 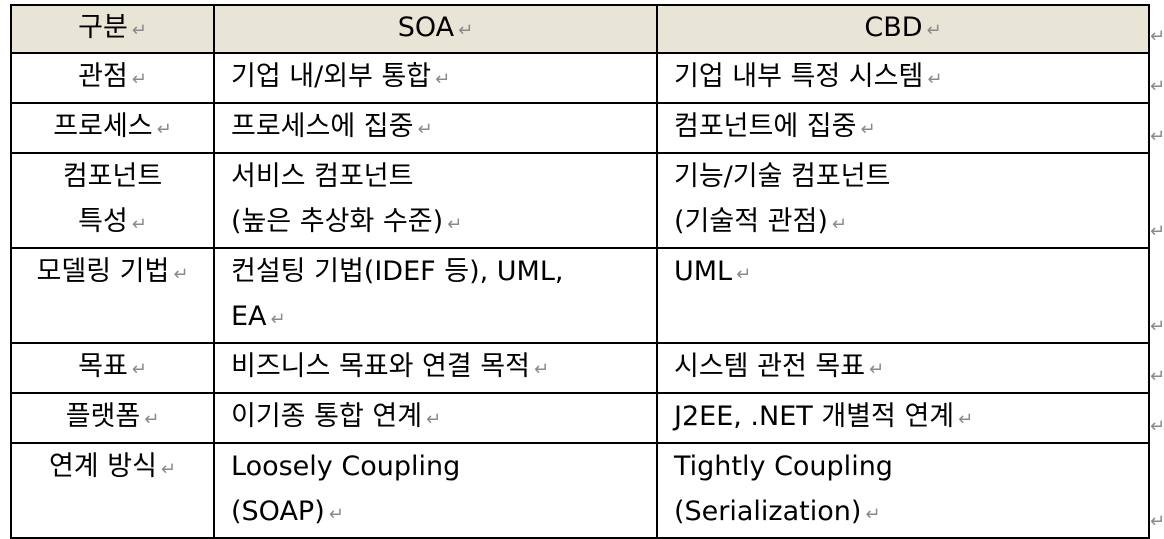 I want to click on cell-text: 컴포넌트, so click(x=112, y=177).